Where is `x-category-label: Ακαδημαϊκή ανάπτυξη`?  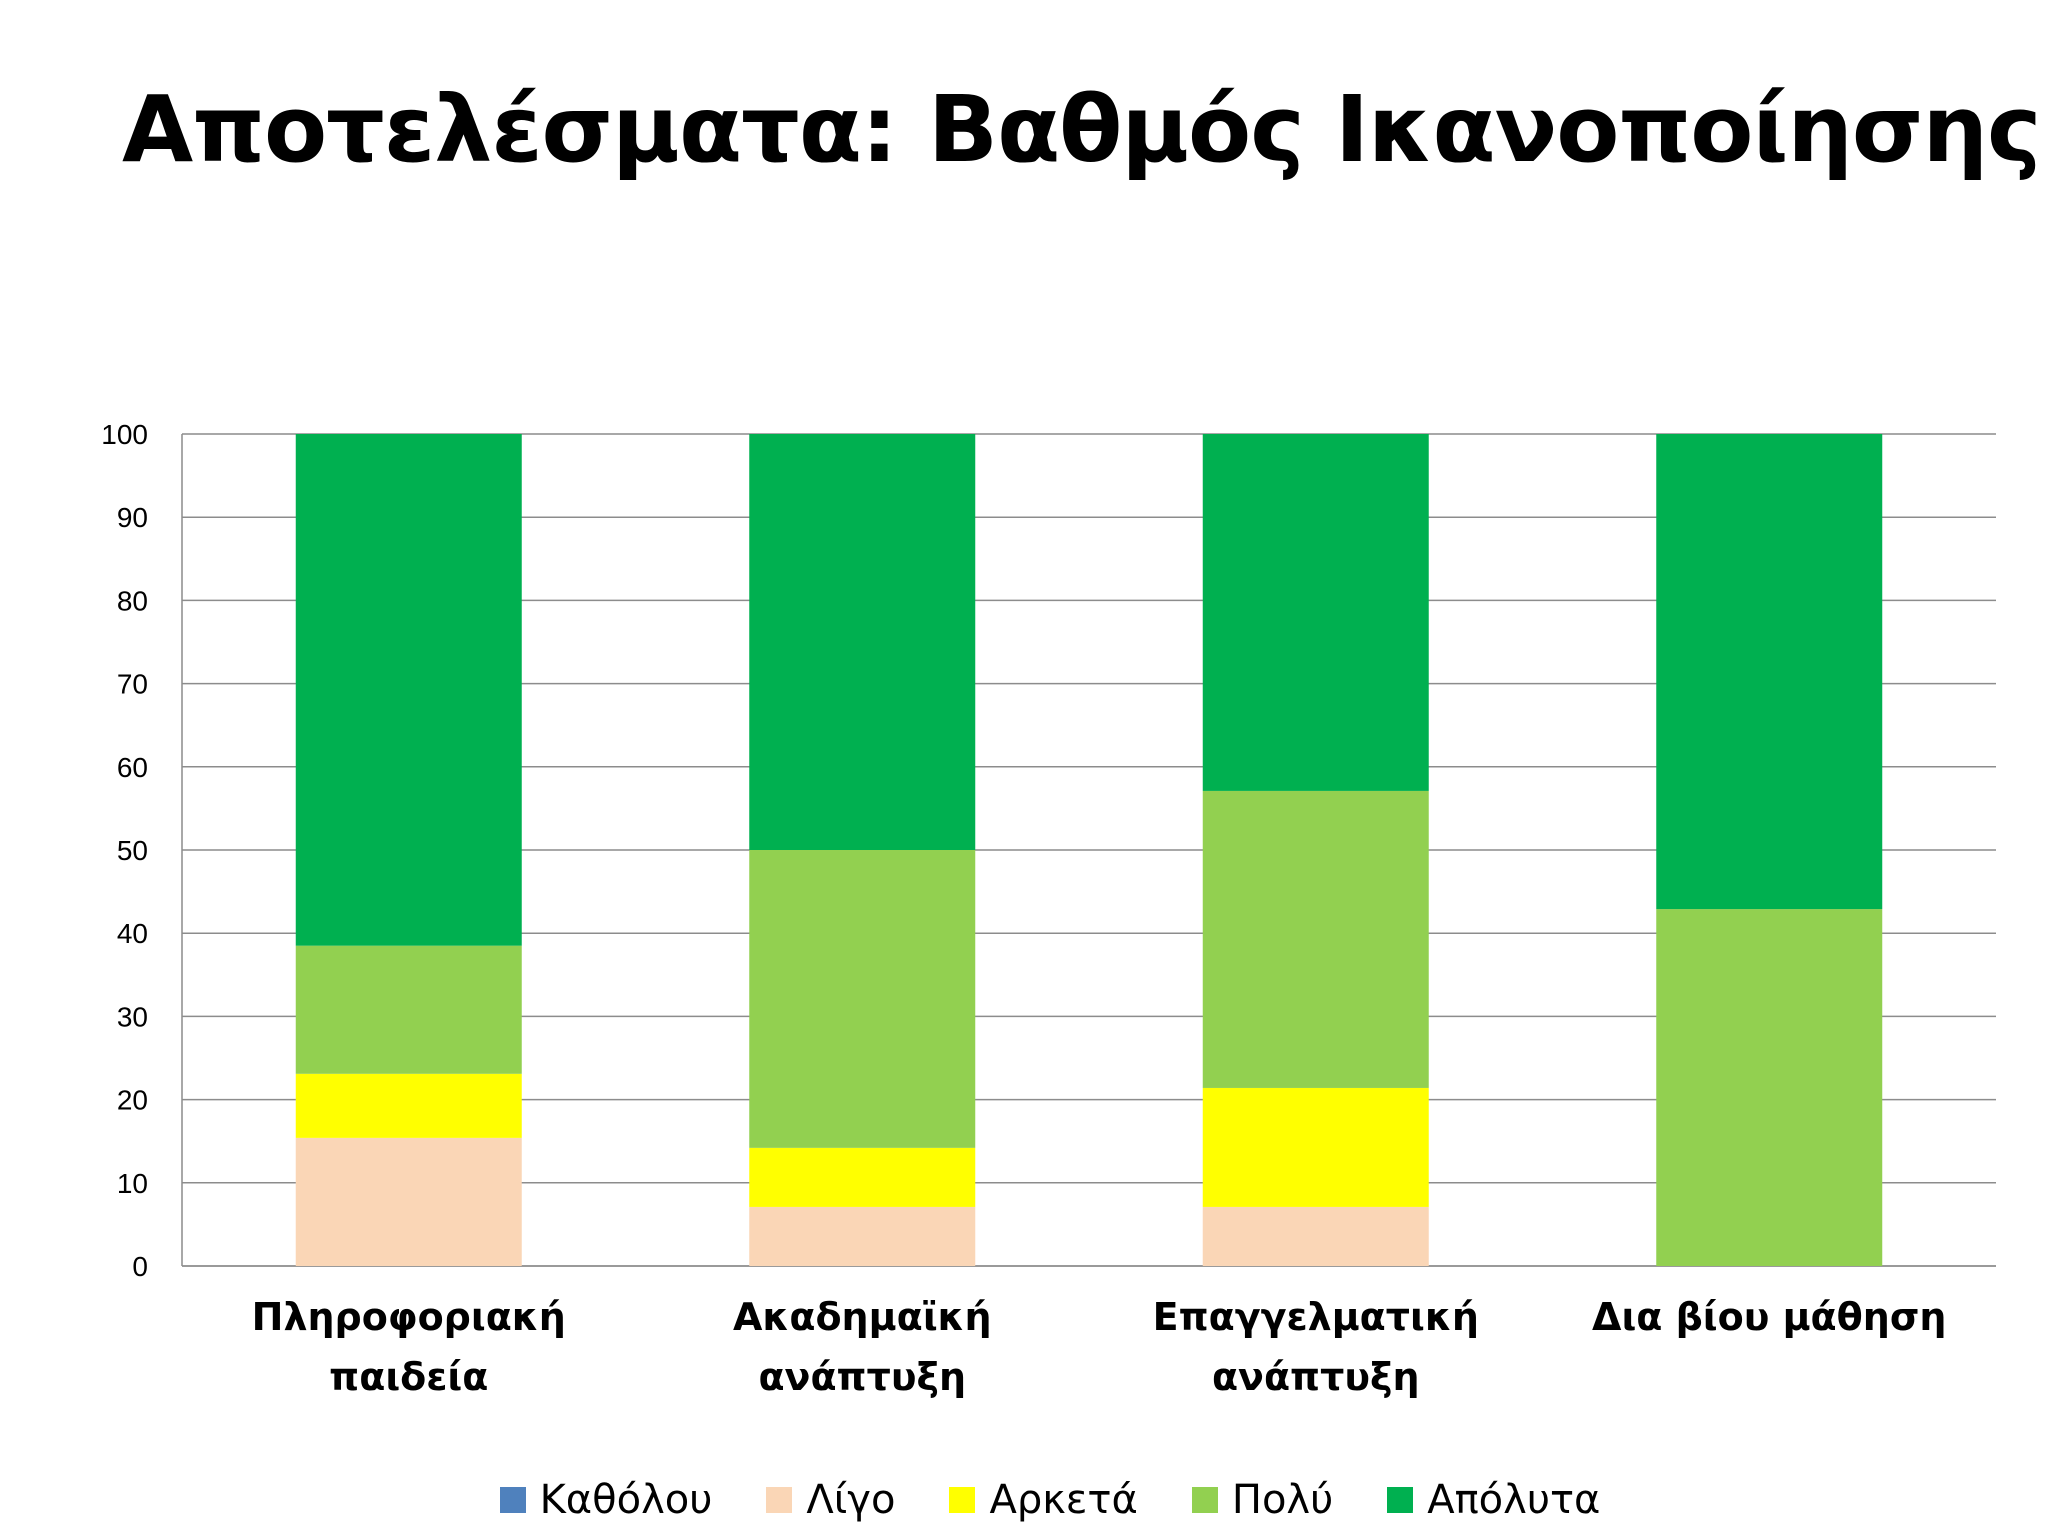
x-category-label: Ακαδημαϊκή ανάπτυξη is located at coordinates (862, 1347).